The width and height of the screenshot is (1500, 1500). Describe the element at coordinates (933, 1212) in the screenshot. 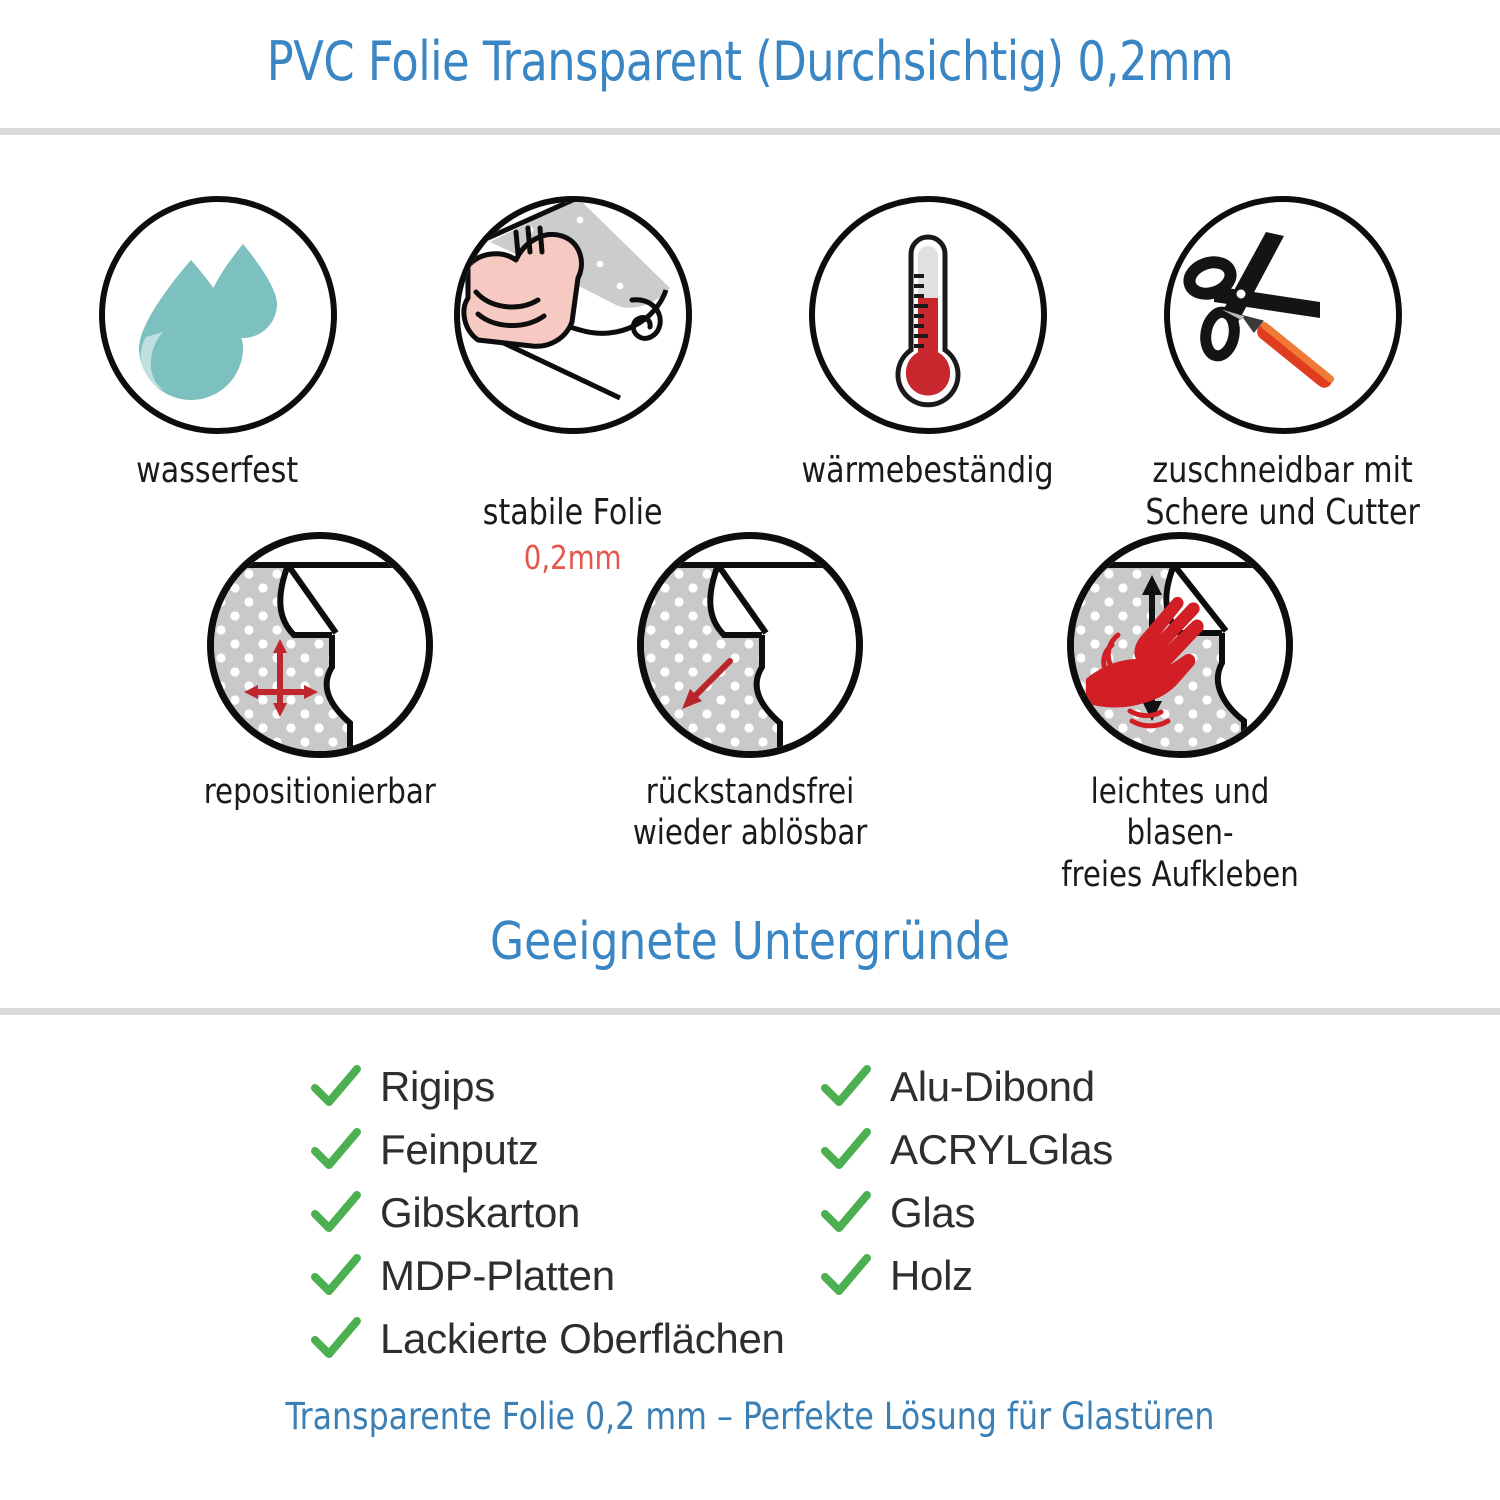

I see `list-item-label: Glas` at that location.